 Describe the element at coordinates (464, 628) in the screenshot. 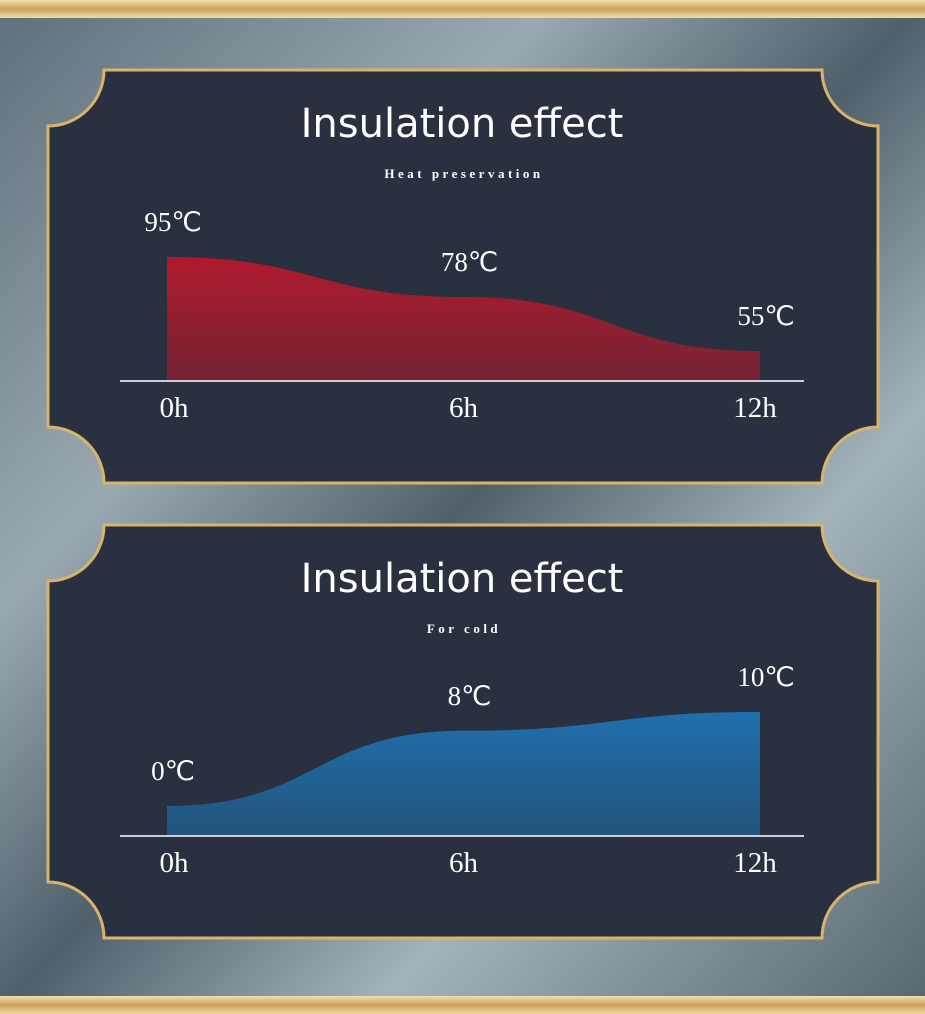

I see `chart-subtitle: For cold` at that location.